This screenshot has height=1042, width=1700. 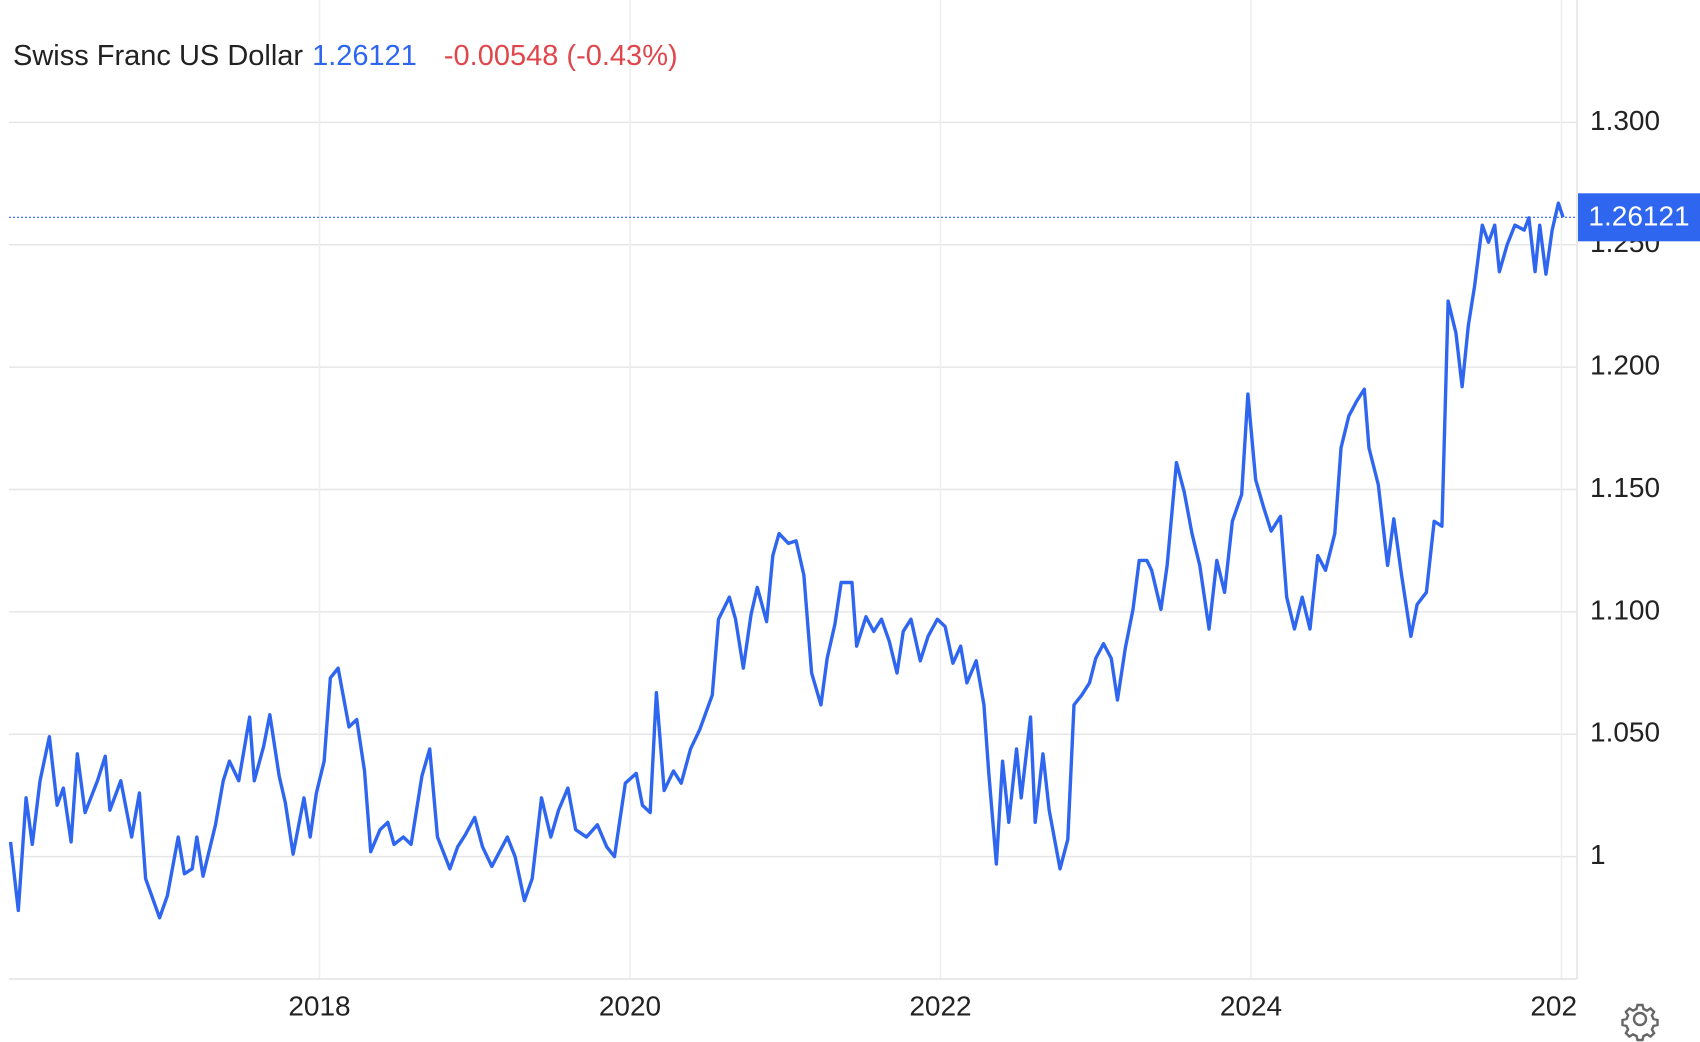 What do you see at coordinates (158, 56) in the screenshot?
I see `instrument-title: Swiss Franc US Dollar` at bounding box center [158, 56].